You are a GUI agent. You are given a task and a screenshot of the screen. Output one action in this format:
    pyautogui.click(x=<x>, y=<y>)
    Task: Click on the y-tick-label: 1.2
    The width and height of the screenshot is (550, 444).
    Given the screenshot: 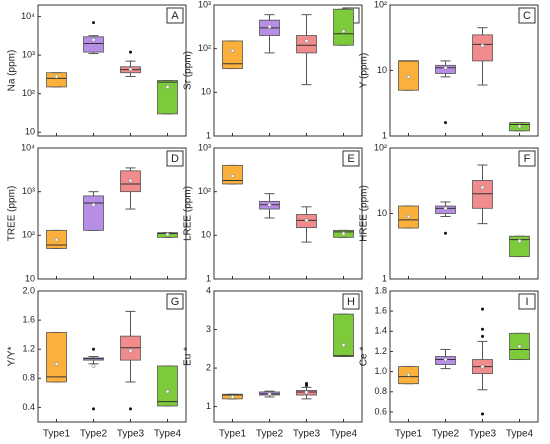 What is the action you would take?
    pyautogui.click(x=28, y=349)
    